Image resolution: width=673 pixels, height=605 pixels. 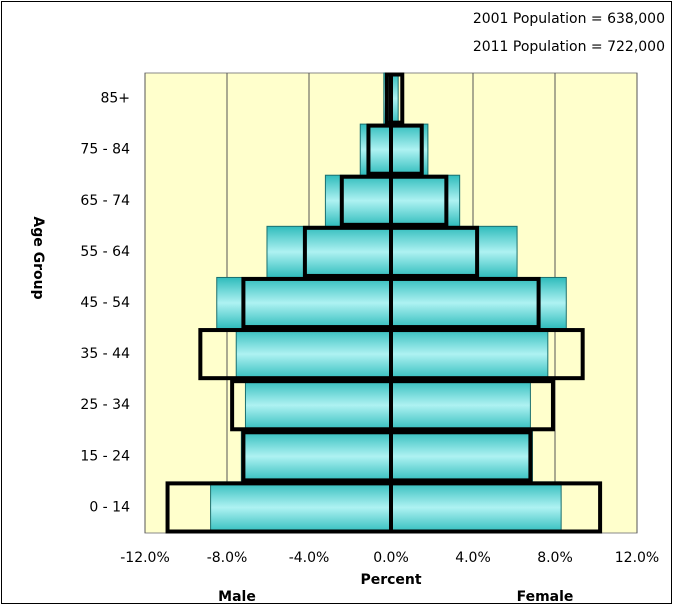 What do you see at coordinates (105, 405) in the screenshot?
I see `y-tick-label: 25 - 34` at bounding box center [105, 405].